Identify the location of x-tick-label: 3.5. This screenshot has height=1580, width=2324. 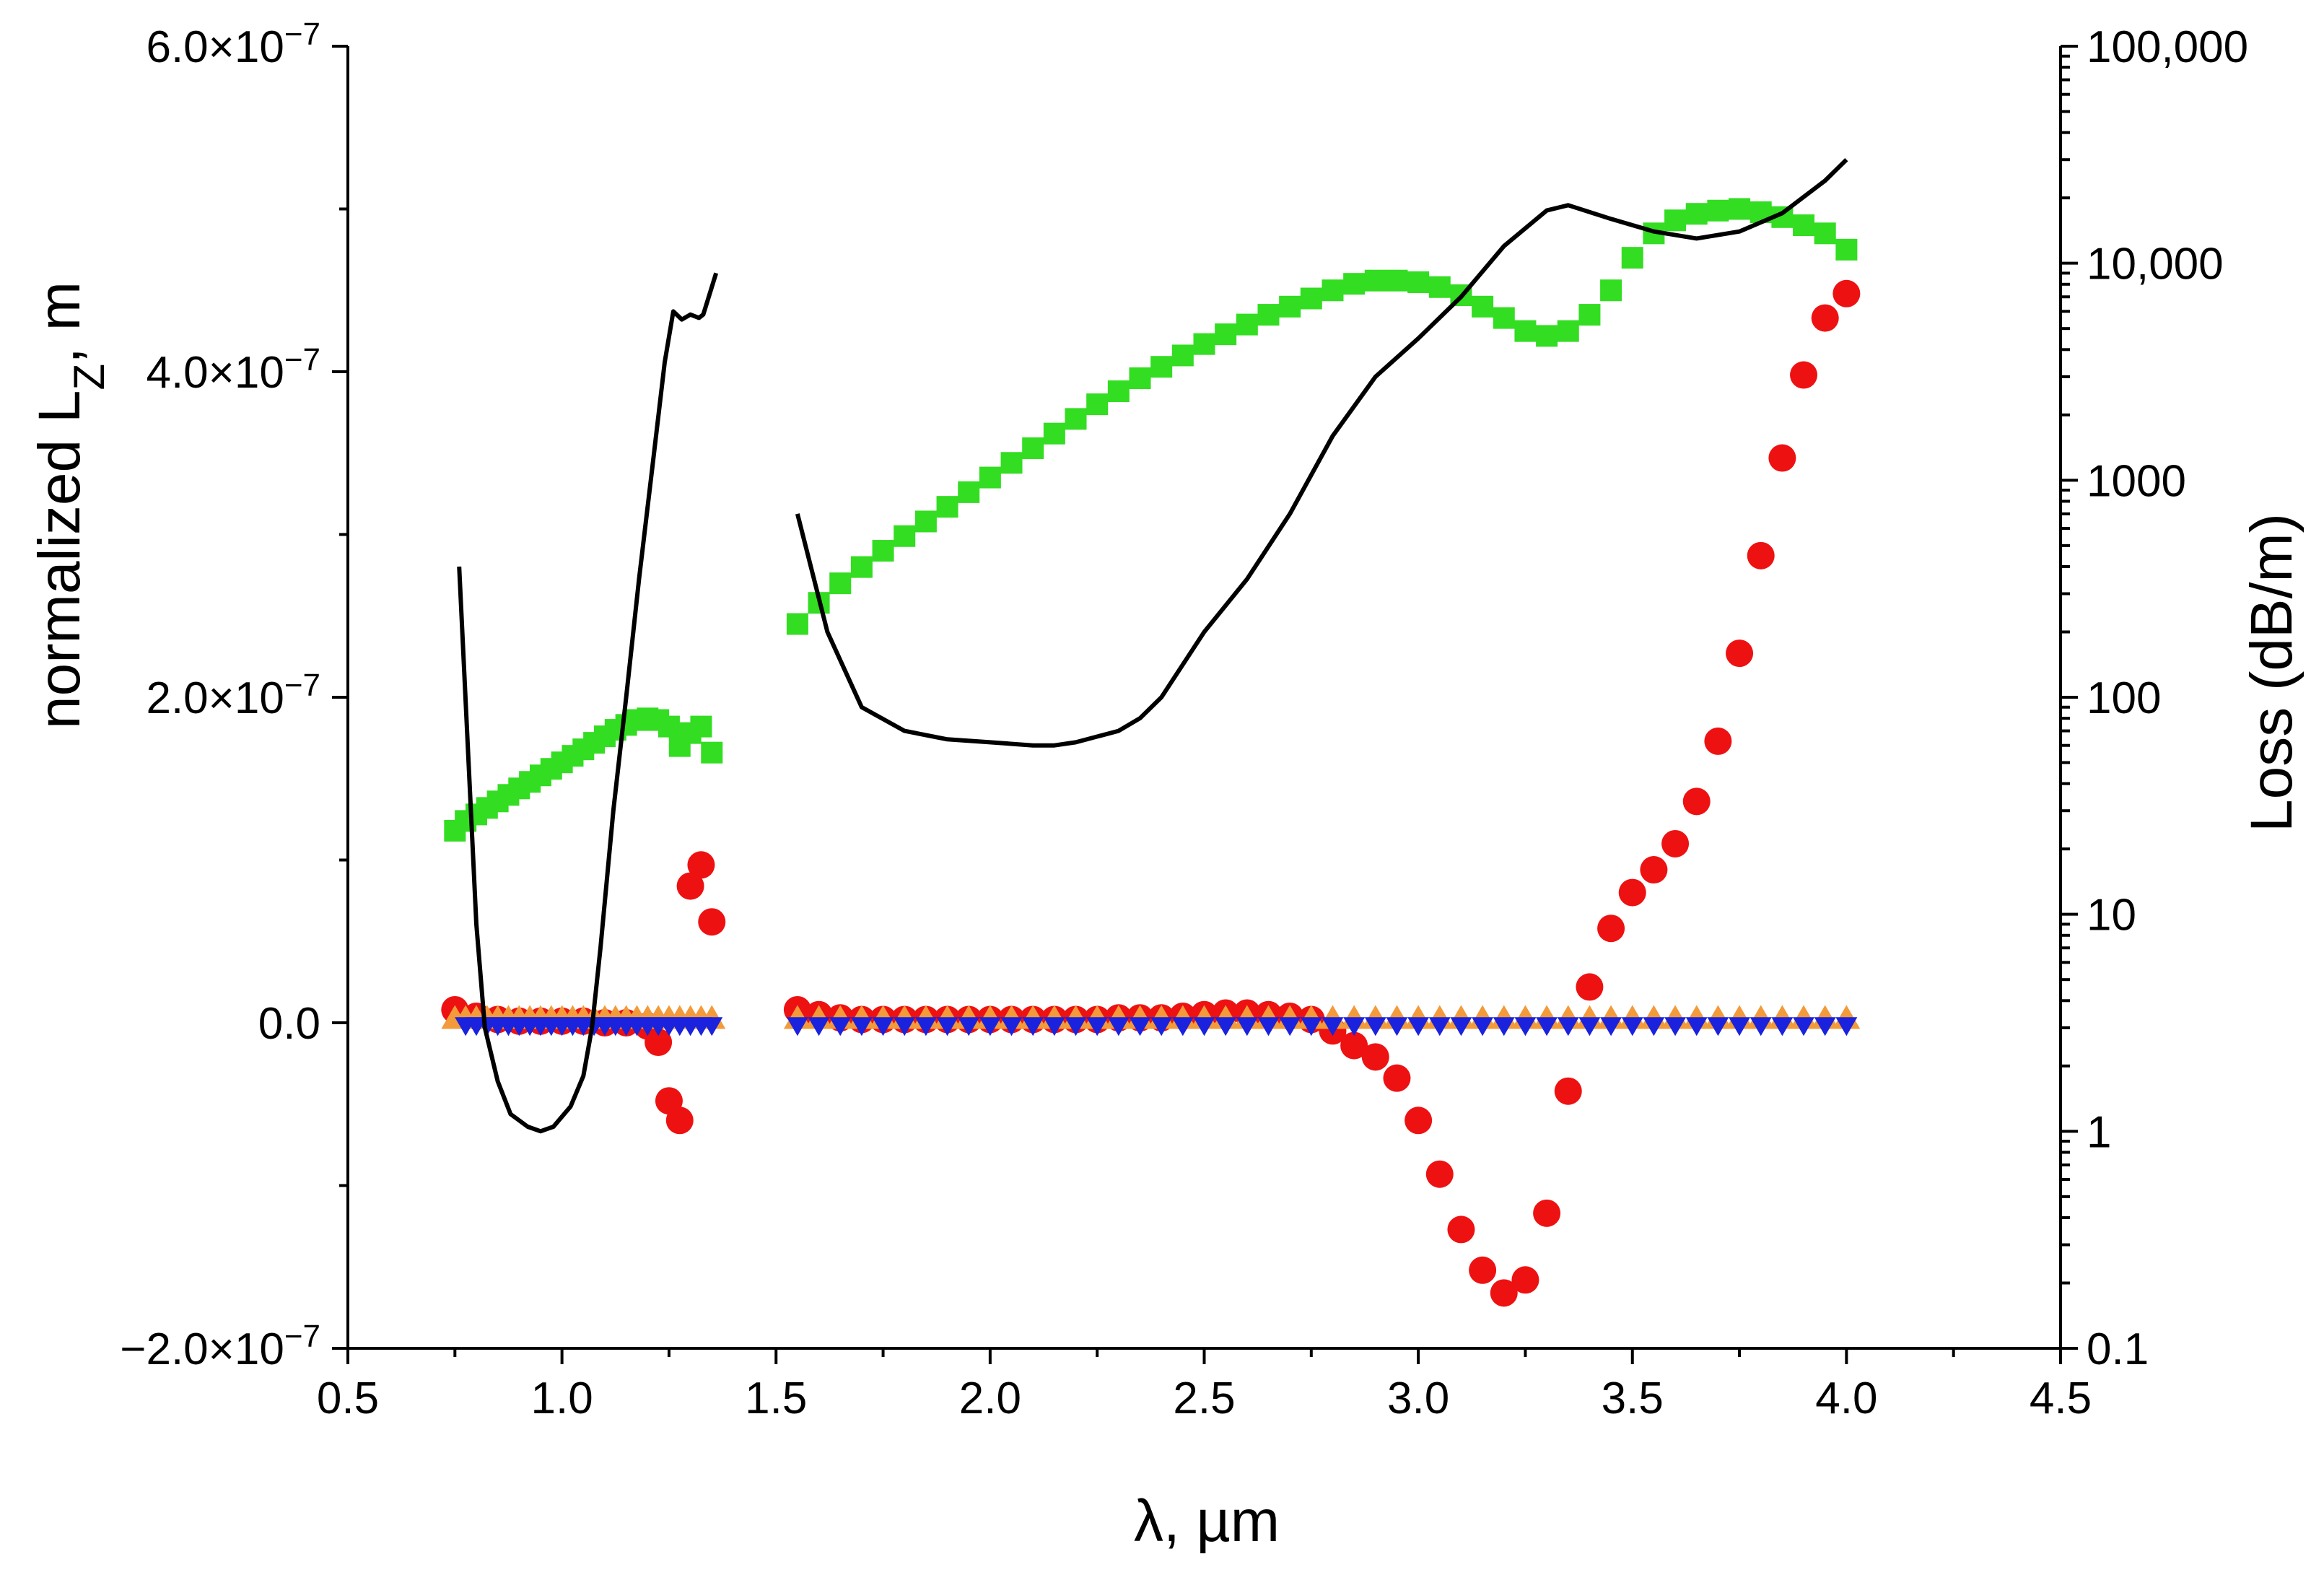
(1633, 1398).